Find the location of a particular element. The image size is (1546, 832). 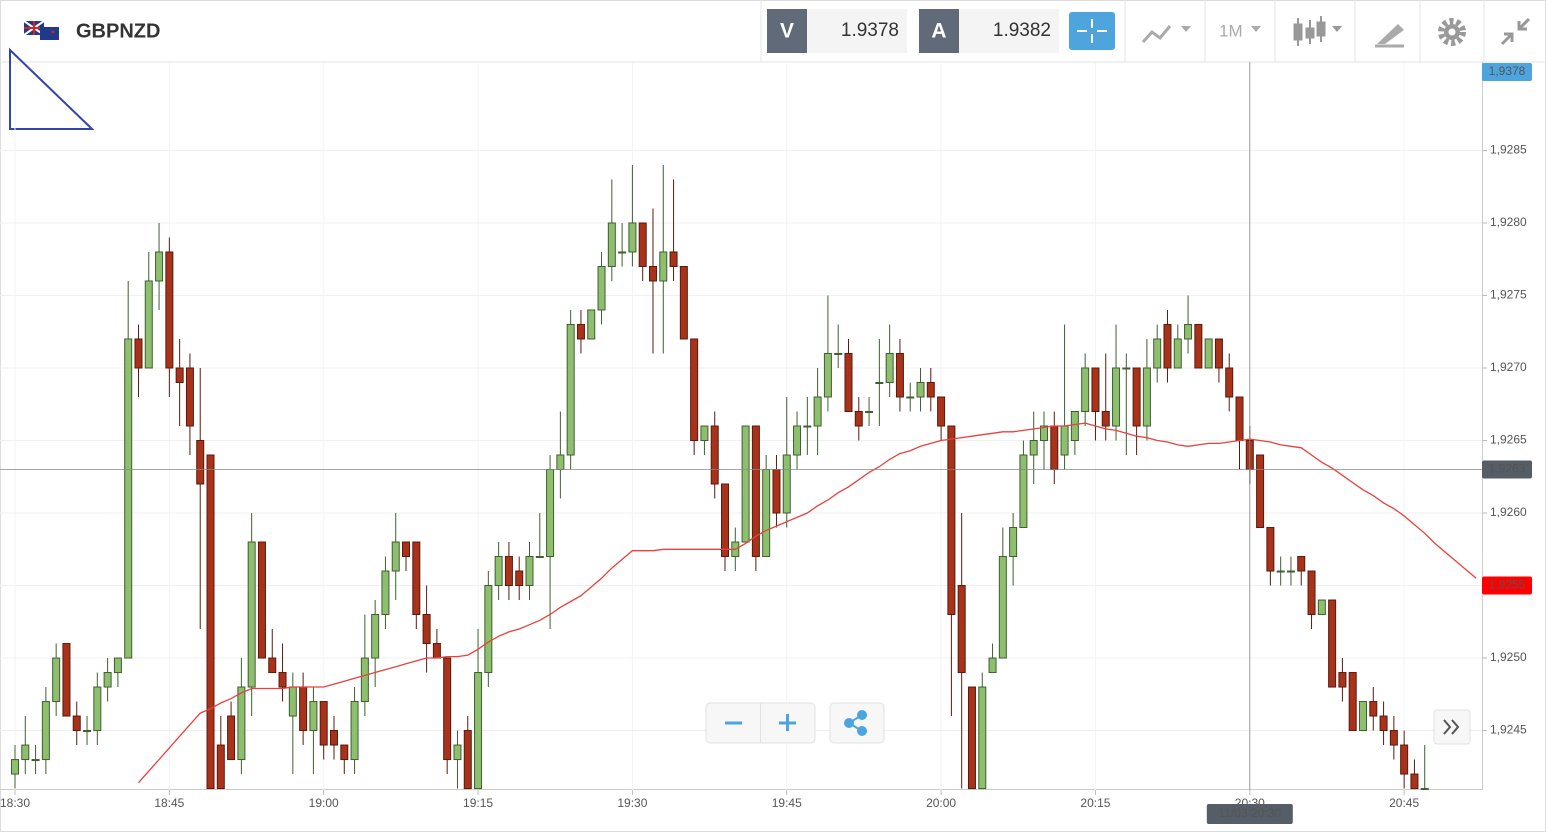

chart-type-button is located at coordinates (1166, 34).